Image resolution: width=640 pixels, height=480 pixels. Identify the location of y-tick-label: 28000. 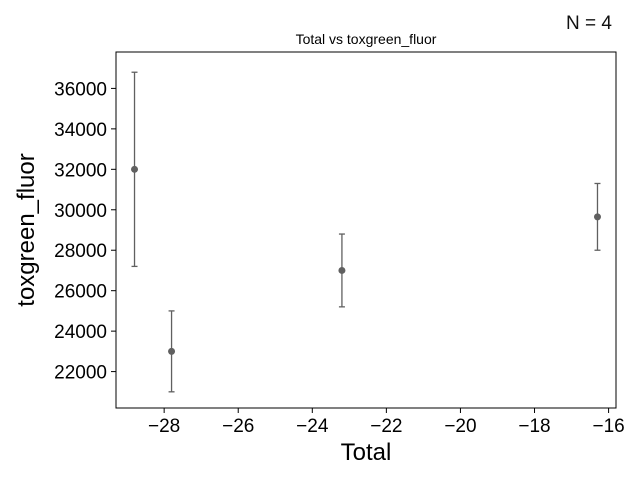
(80, 251).